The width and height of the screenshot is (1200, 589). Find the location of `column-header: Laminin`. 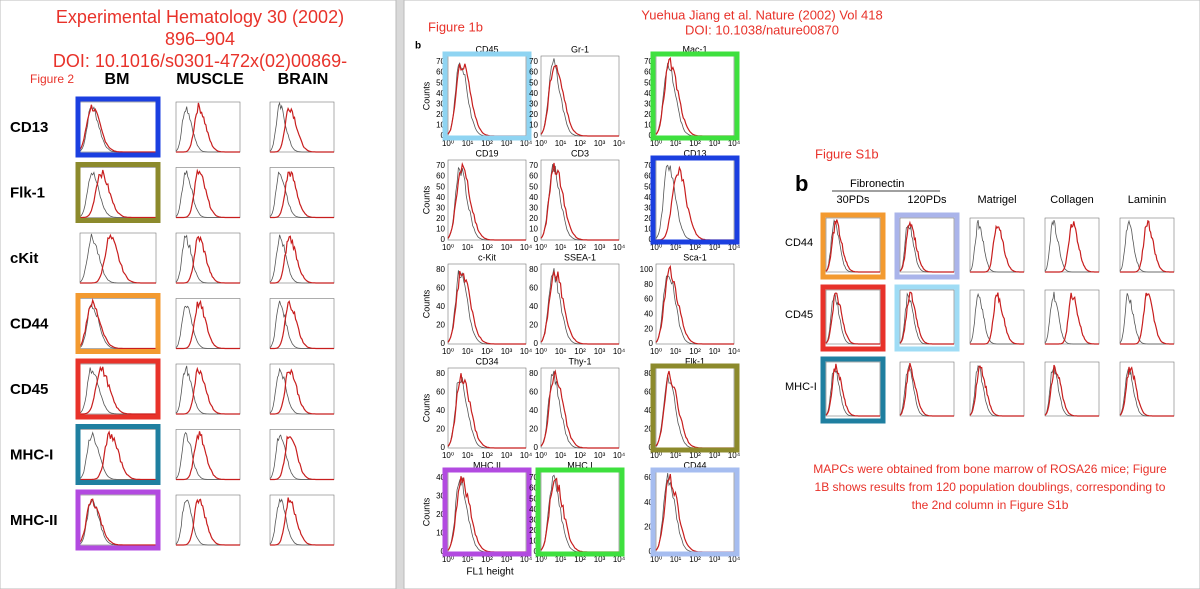

column-header: Laminin is located at coordinates (1147, 200).